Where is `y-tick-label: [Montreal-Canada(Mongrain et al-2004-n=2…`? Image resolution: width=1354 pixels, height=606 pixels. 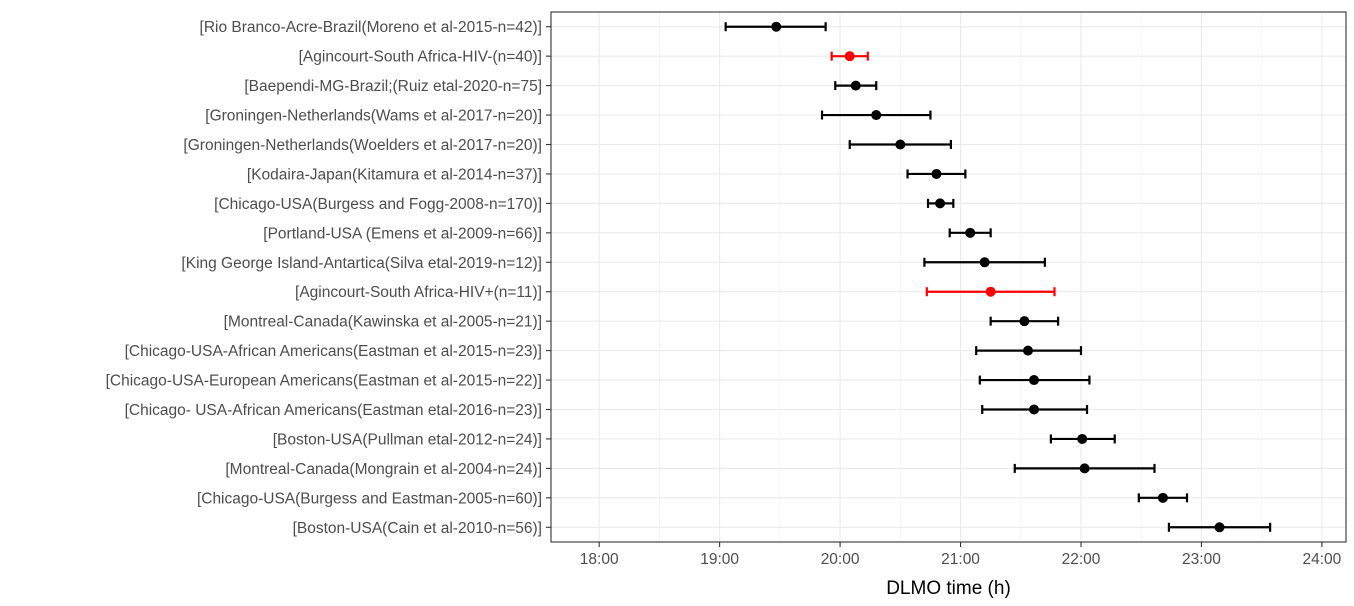 y-tick-label: [Montreal-Canada(Mongrain et al-2004-n=2… is located at coordinates (383, 469).